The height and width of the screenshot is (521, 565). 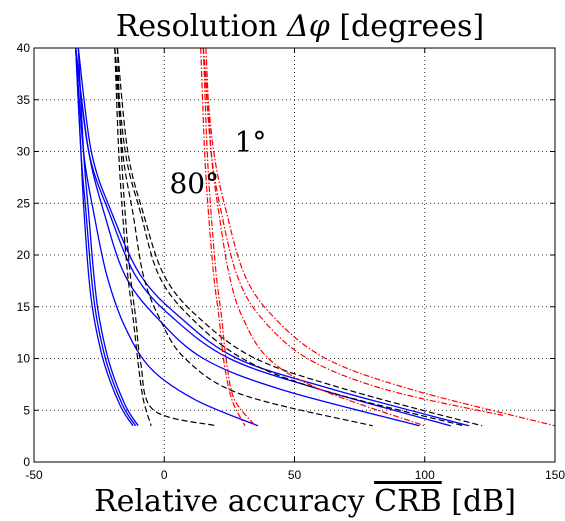 What do you see at coordinates (217, 163) in the screenshot?
I see `annotations: 1° 80°` at bounding box center [217, 163].